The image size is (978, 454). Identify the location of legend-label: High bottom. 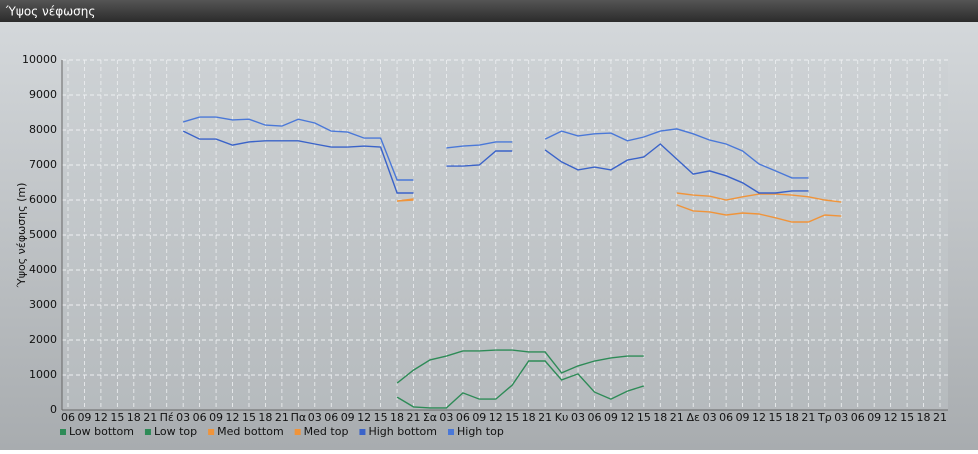
(402, 431).